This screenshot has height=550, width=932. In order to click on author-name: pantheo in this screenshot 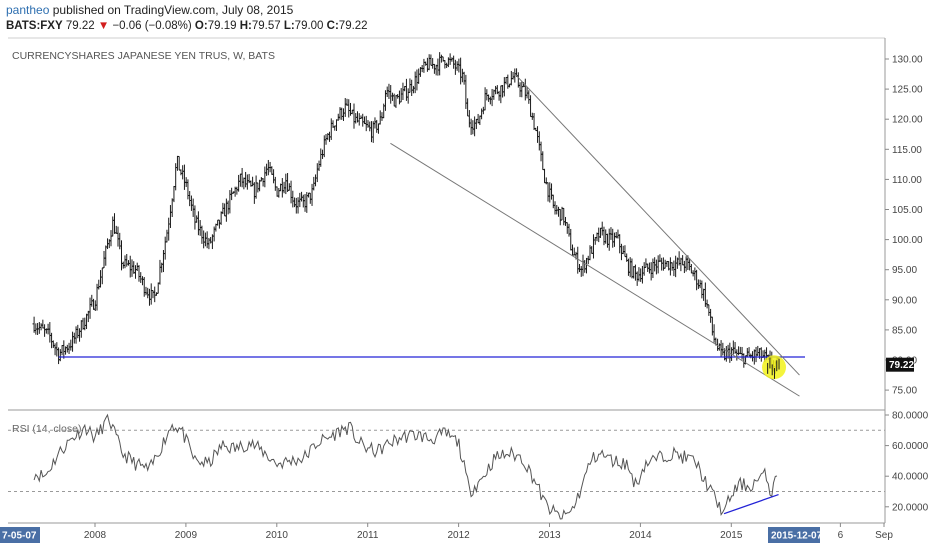, I will do `click(28, 10)`.